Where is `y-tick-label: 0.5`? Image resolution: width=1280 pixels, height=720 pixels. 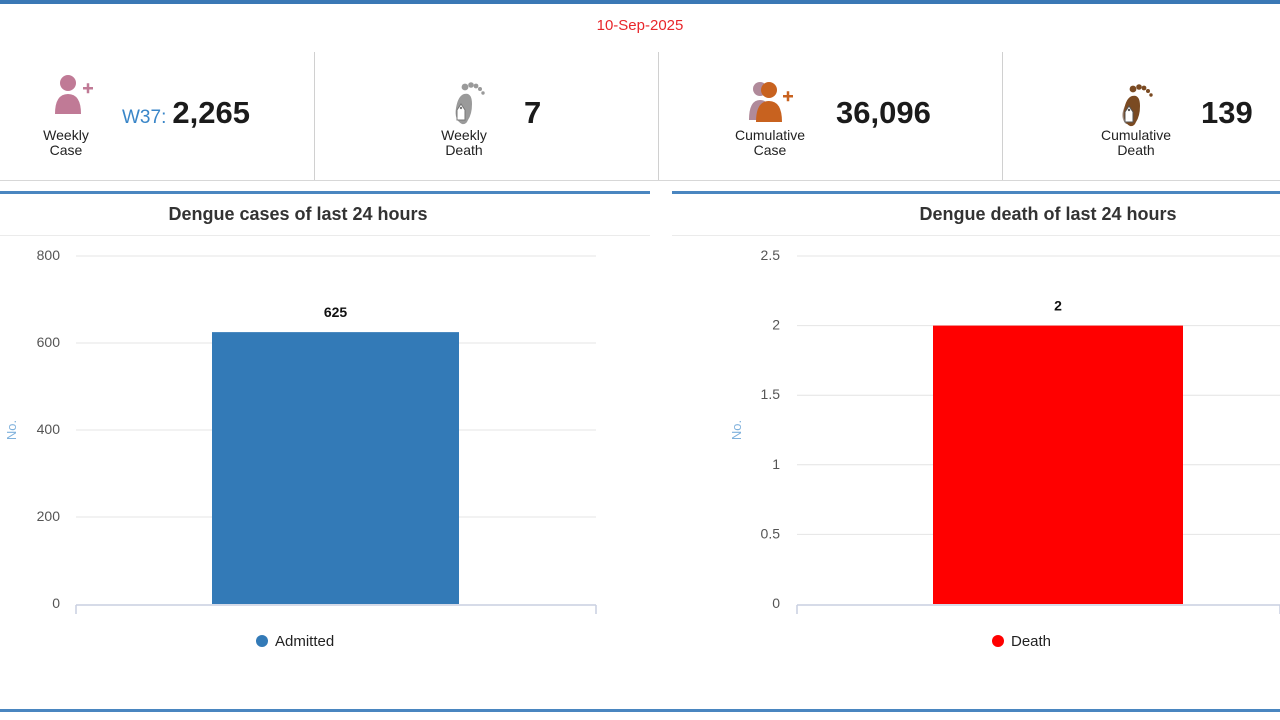
y-tick-label: 0.5 is located at coordinates (771, 533).